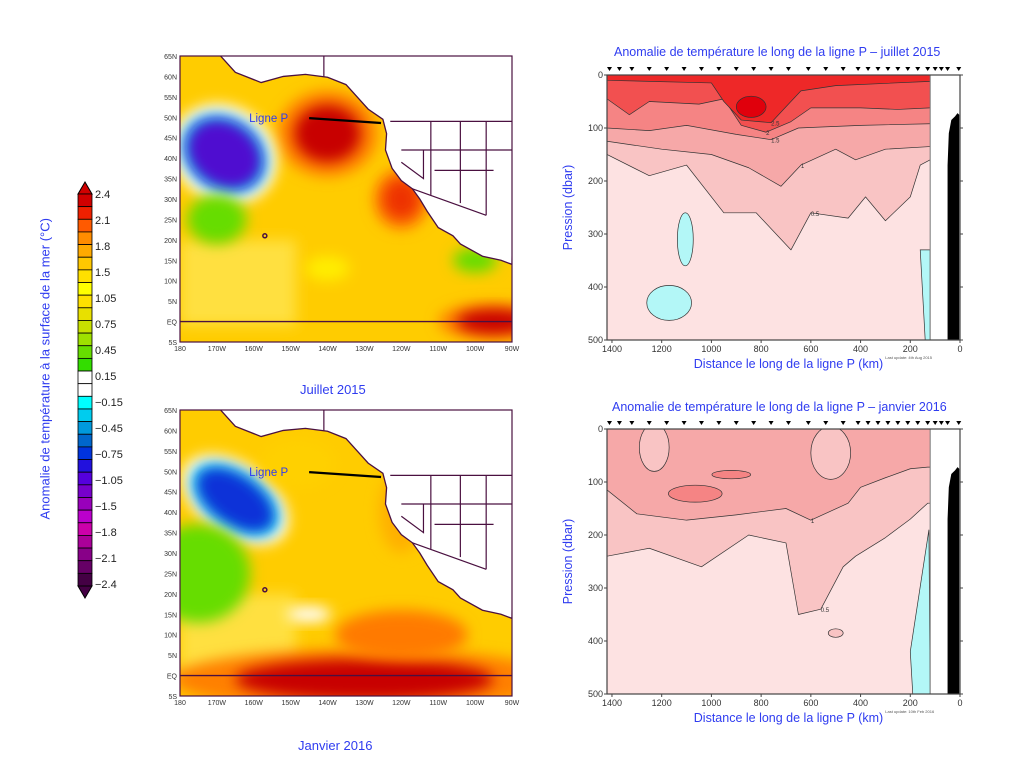 The width and height of the screenshot is (1024, 769). What do you see at coordinates (600, 75) in the screenshot?
I see `y-tick-label: 0` at bounding box center [600, 75].